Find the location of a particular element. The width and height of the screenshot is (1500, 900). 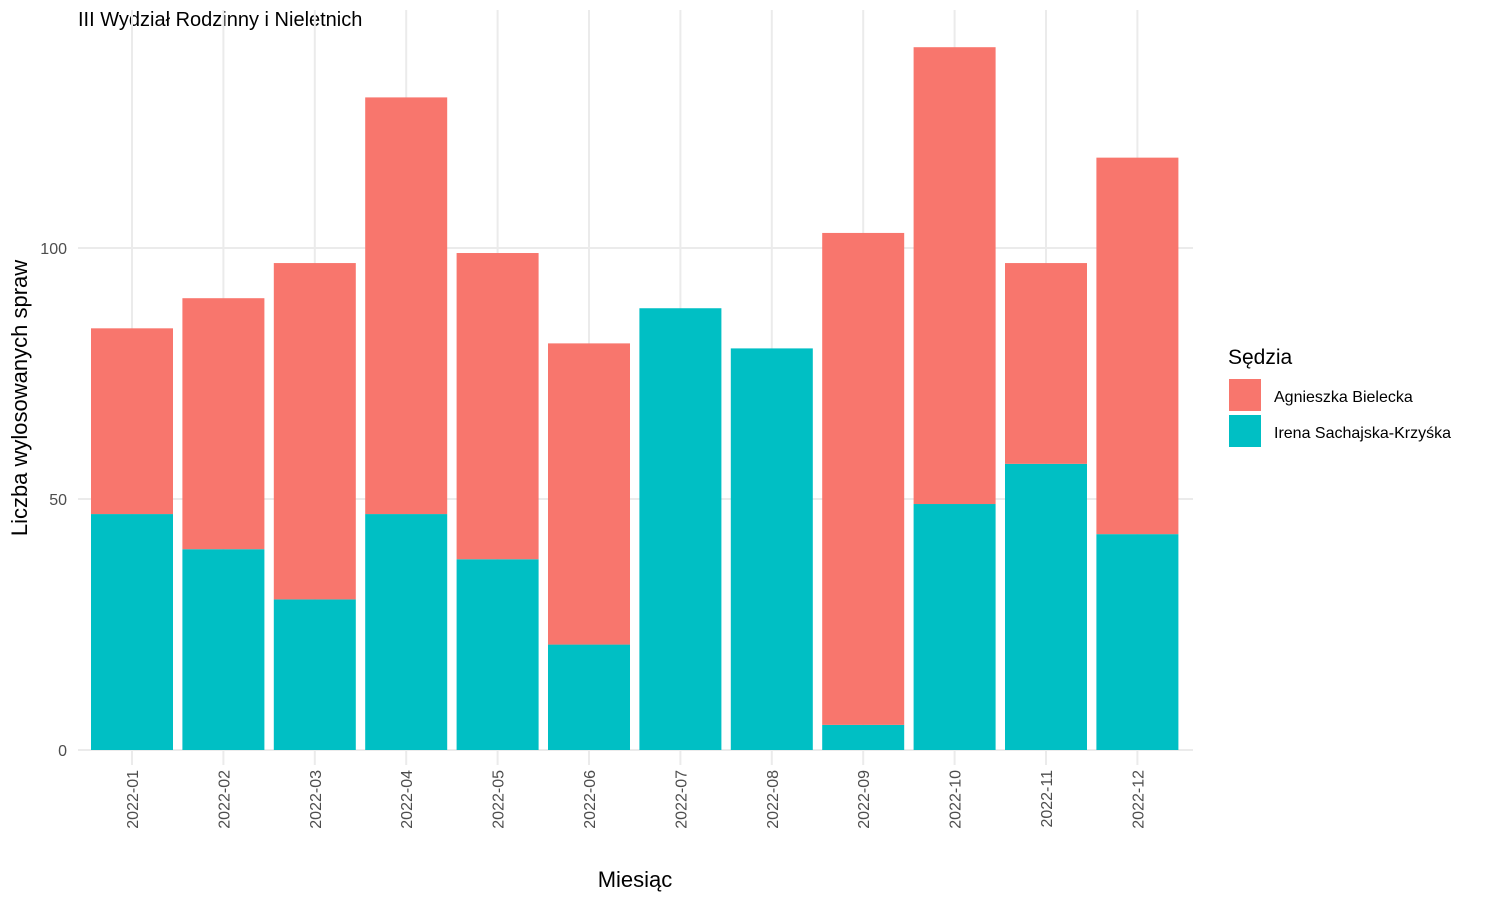

legend-key-irena is located at coordinates (1245, 431).